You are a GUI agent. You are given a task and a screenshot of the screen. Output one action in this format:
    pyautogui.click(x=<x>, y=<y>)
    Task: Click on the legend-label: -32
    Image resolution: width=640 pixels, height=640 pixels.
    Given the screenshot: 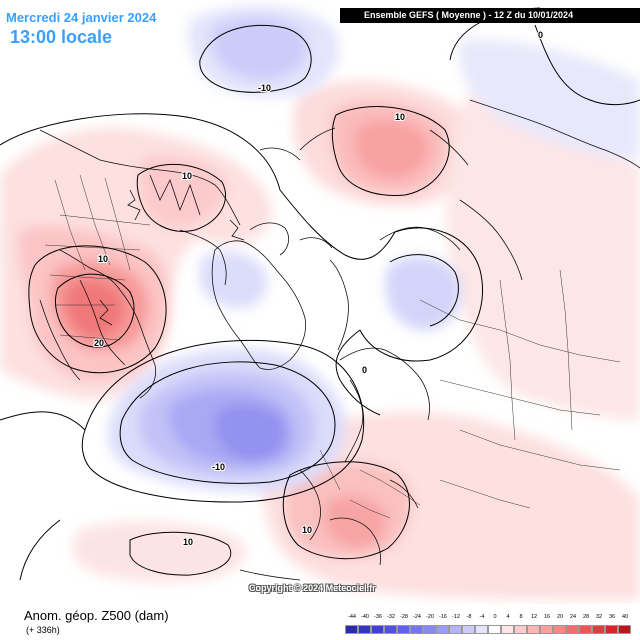 What is the action you would take?
    pyautogui.click(x=391, y=617)
    